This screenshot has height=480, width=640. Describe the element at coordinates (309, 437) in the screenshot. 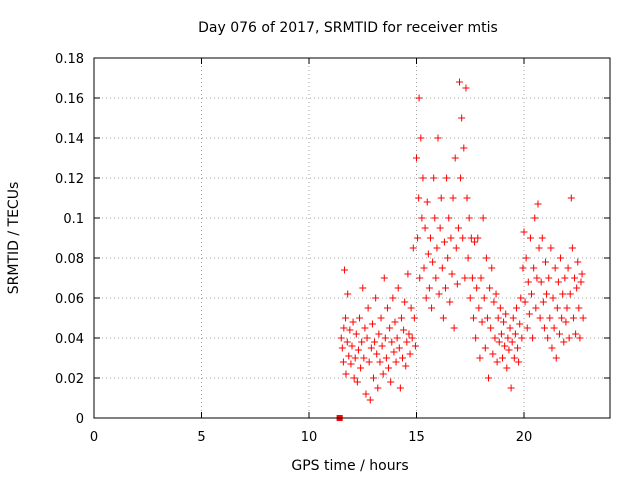

I see `x-tick-label: 10` at that location.